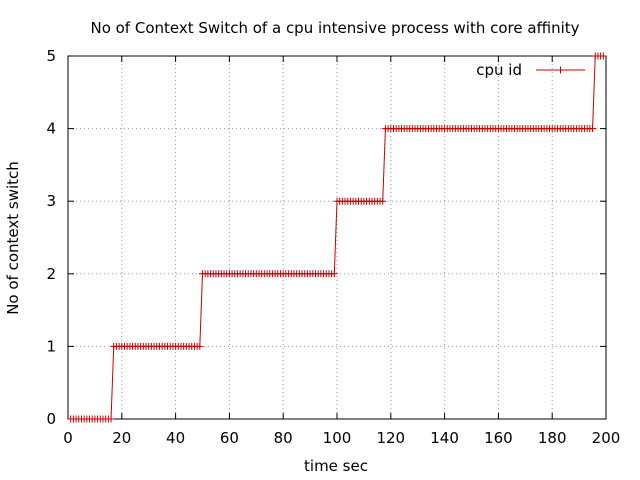 This screenshot has width=640, height=480. I want to click on x-tick-label: 100, so click(337, 438).